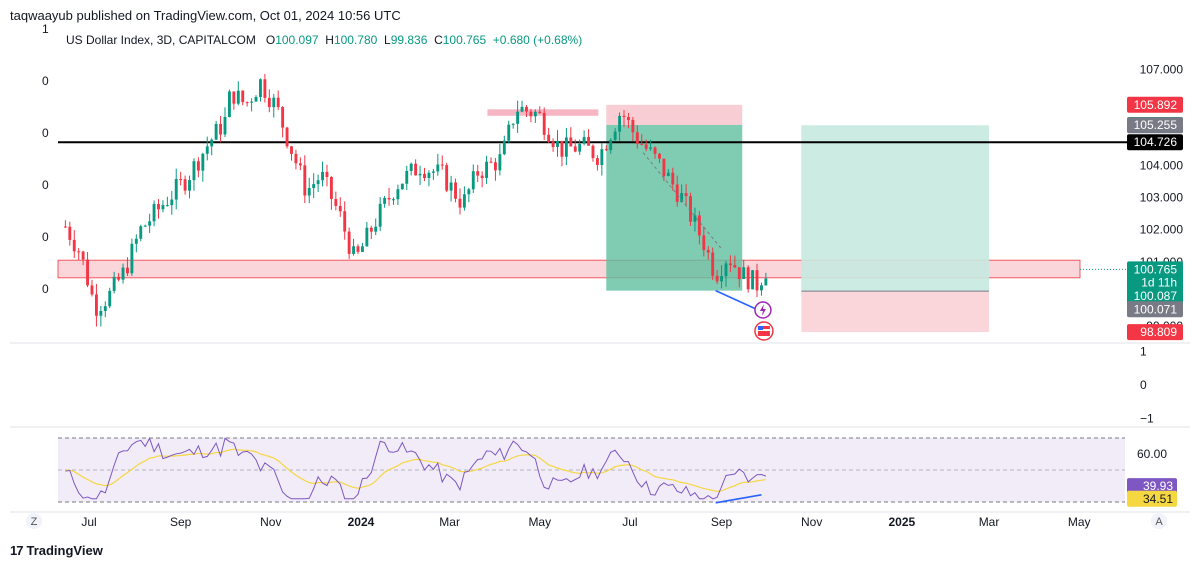 This screenshot has height=567, width=1200. I want to click on position-1-target-zone, so click(674, 207).